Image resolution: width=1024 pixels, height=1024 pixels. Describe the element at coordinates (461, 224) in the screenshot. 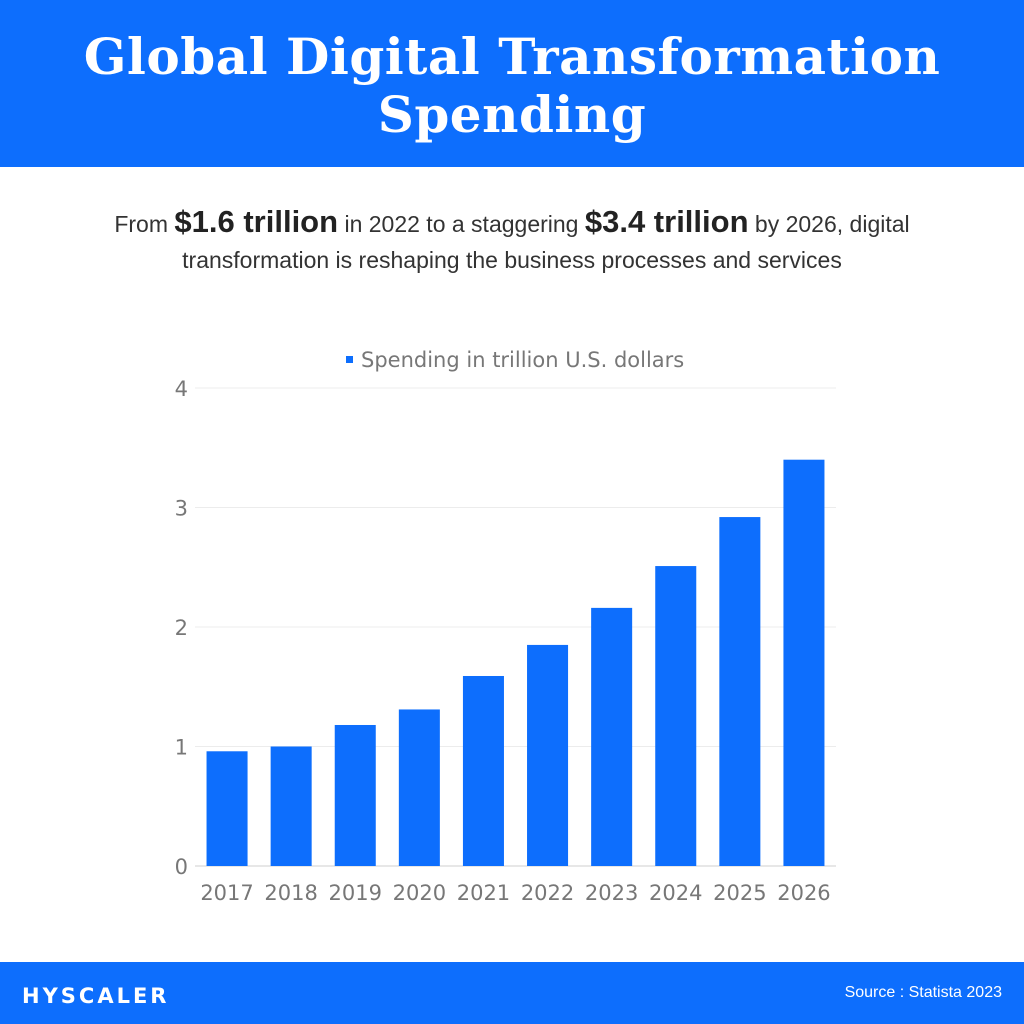

I see `subtitle-text-2: in 2022 to a staggering` at that location.